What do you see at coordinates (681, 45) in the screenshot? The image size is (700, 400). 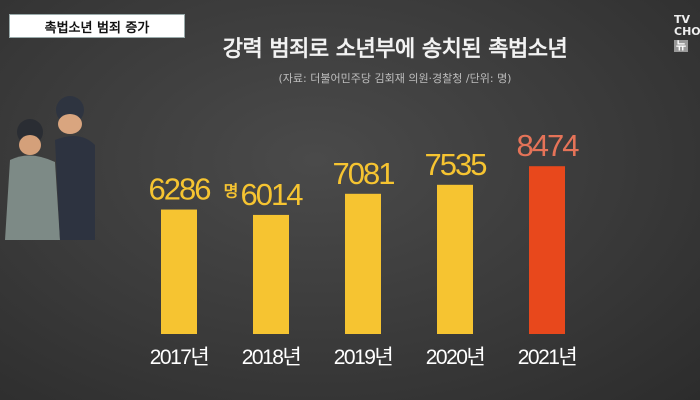 I see `logo-line3: 뉴` at bounding box center [681, 45].